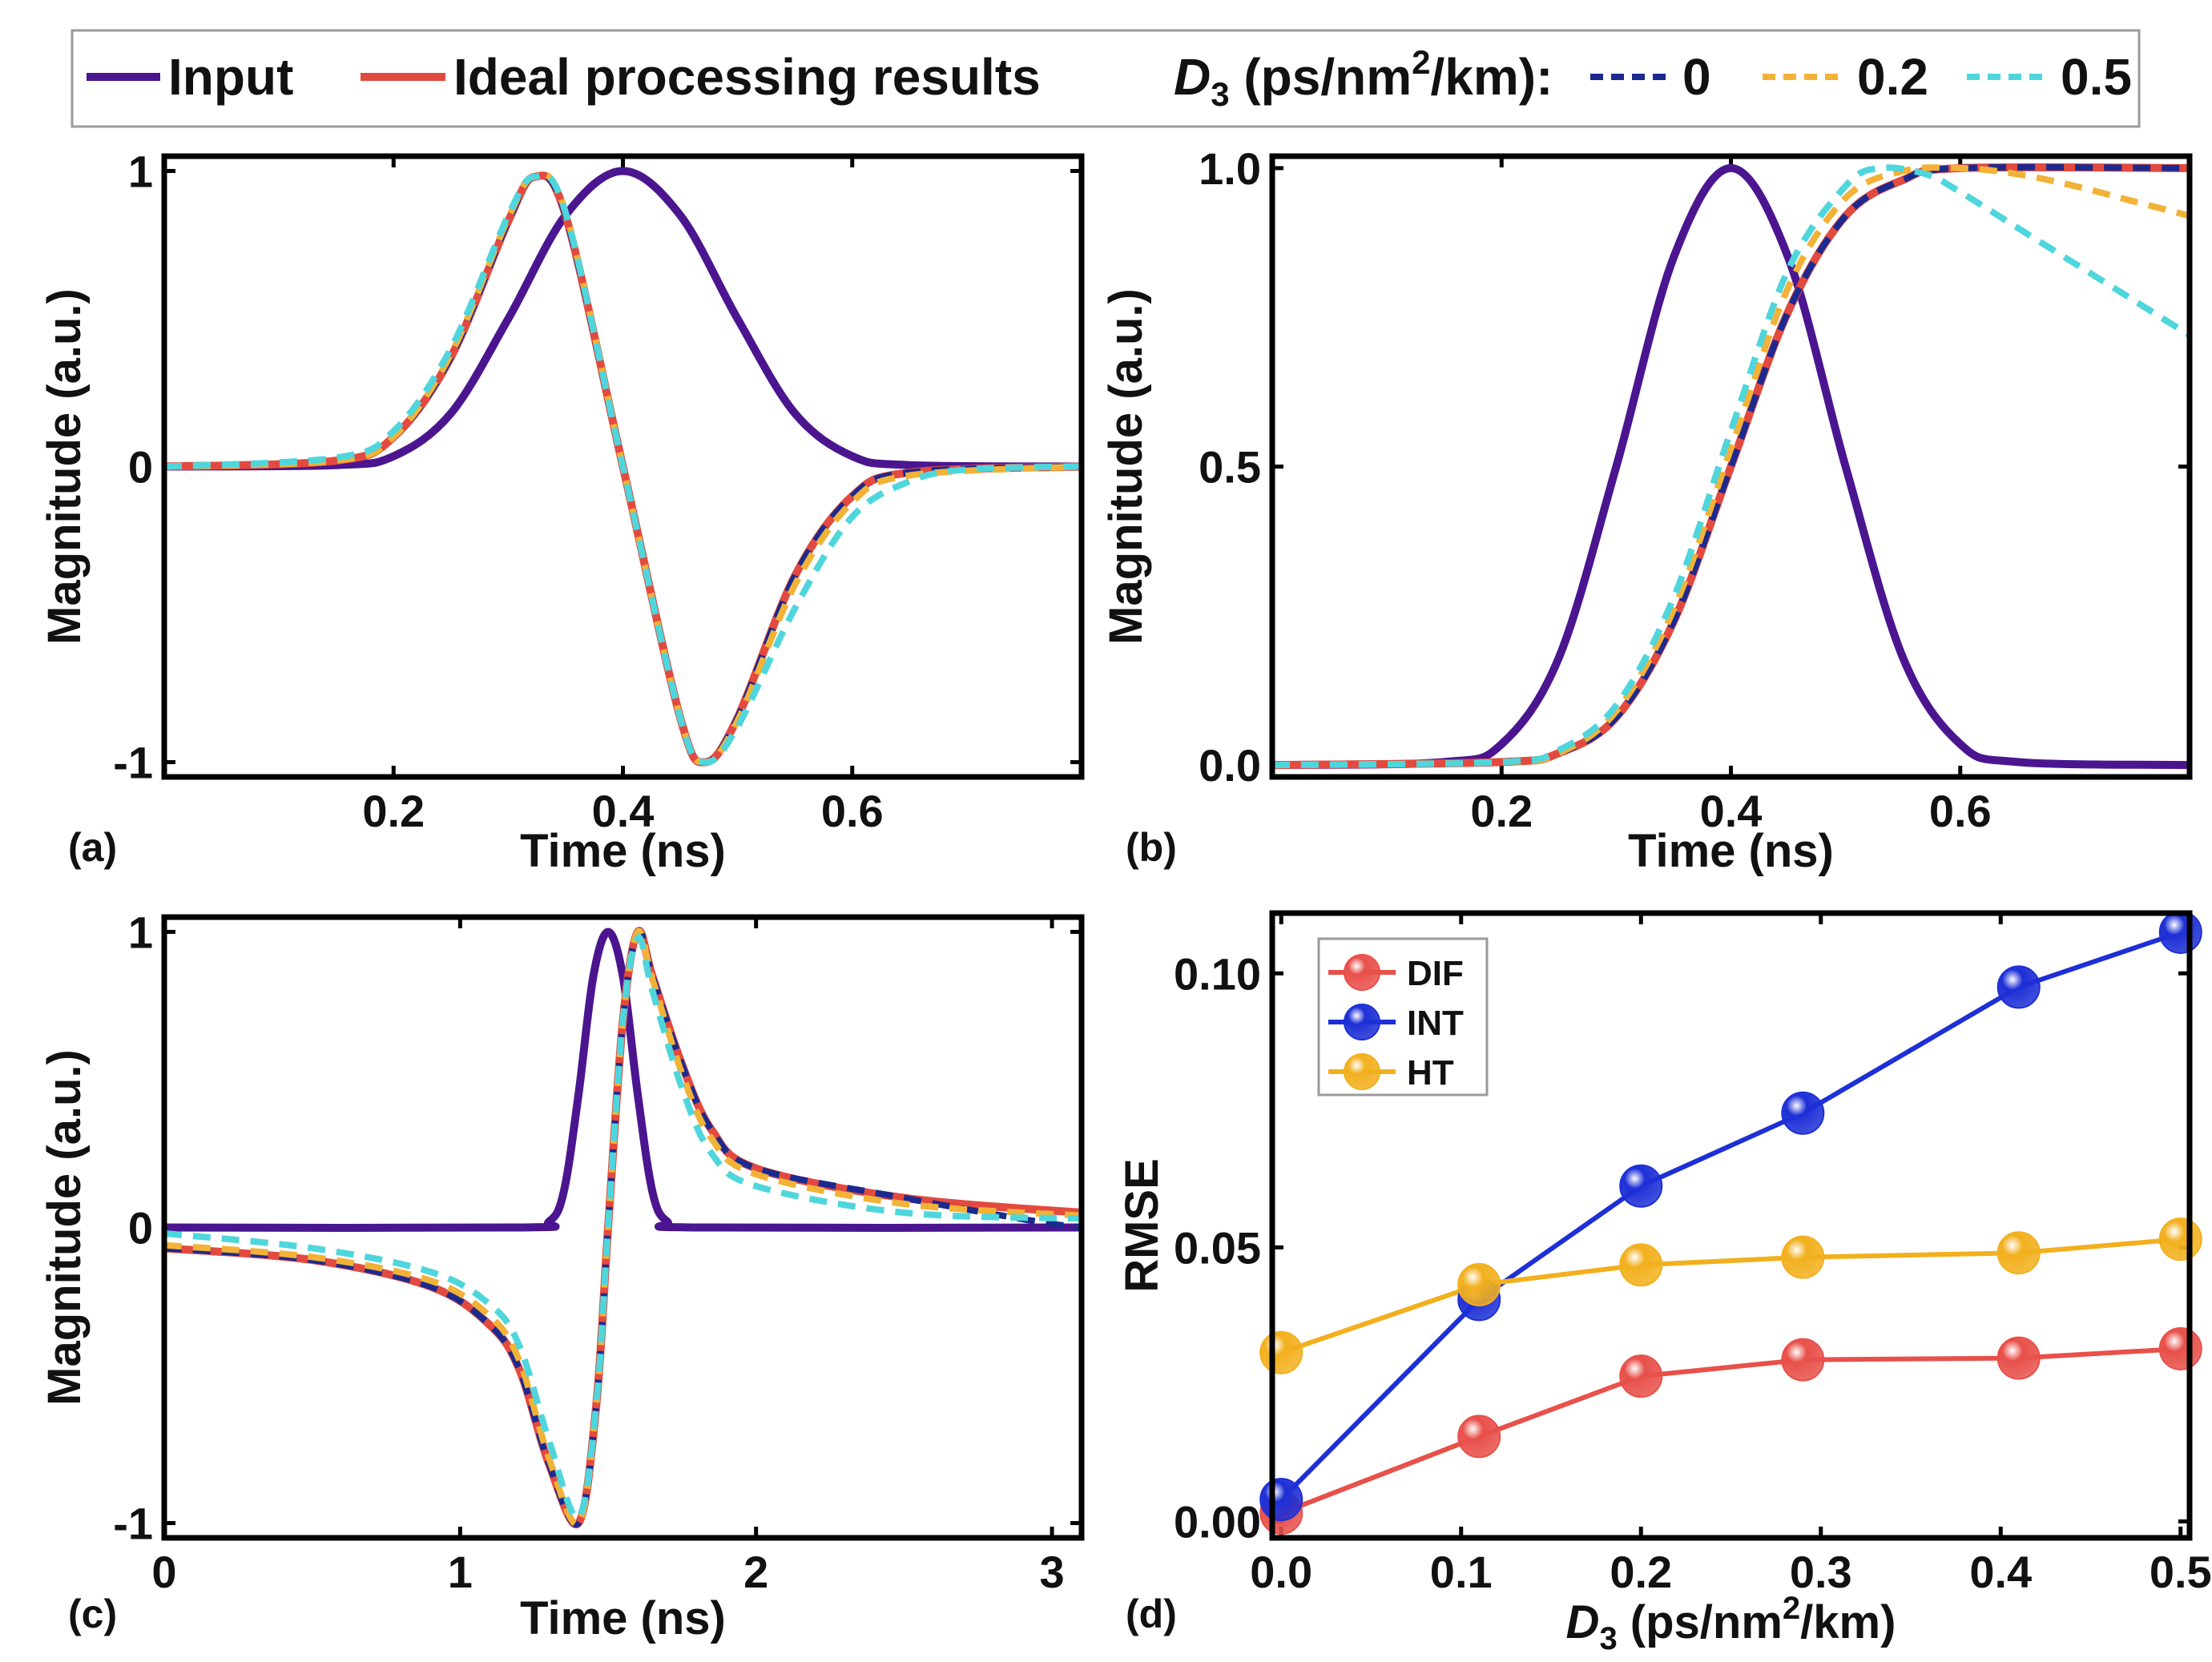 The width and height of the screenshot is (2212, 1662). What do you see at coordinates (1217, 1522) in the screenshot?
I see `y-tick-label: 0.00` at bounding box center [1217, 1522].